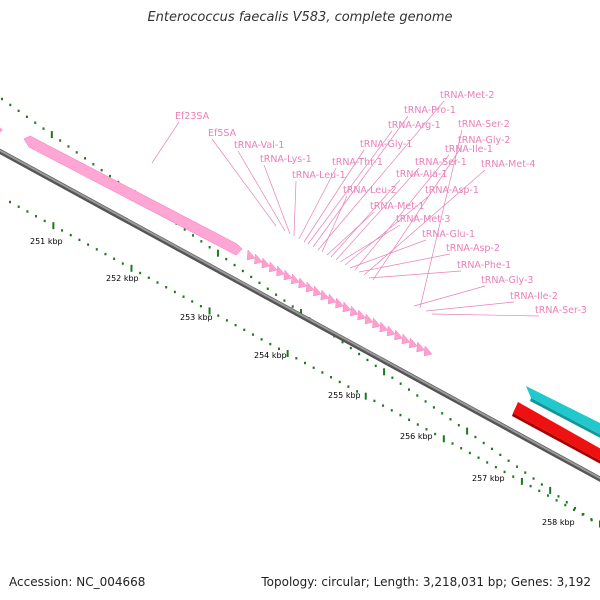 The height and width of the screenshot is (600, 600). I want to click on feature-label: tRNA-Val-1, so click(259, 145).